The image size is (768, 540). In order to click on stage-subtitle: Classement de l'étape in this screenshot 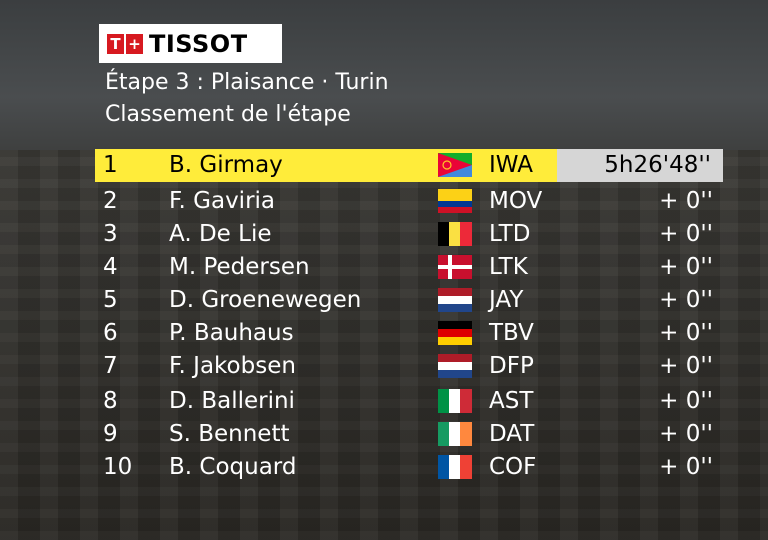, I will do `click(228, 114)`.